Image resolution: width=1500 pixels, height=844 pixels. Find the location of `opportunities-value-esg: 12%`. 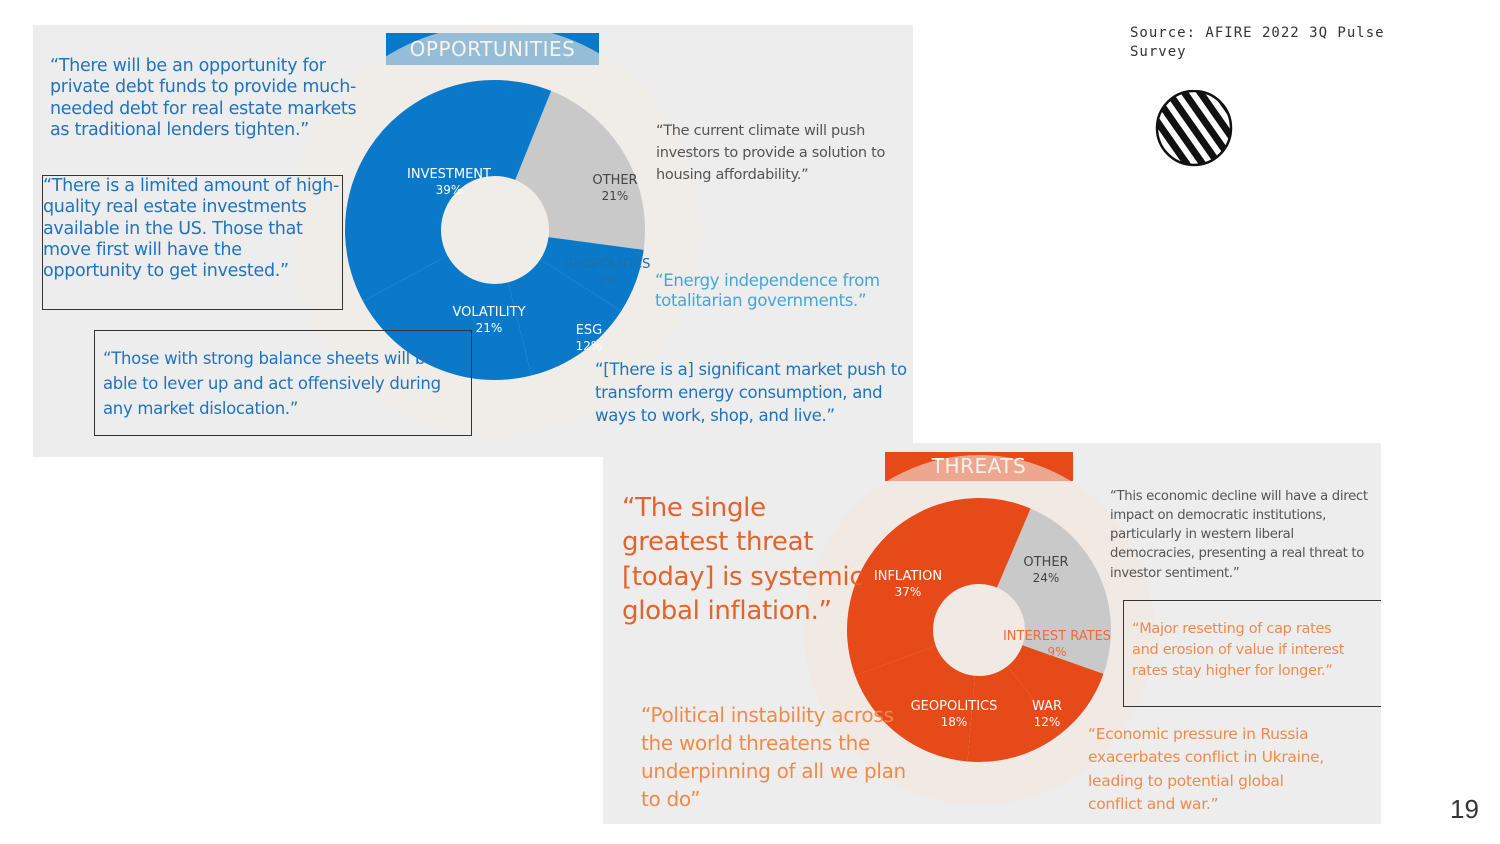

opportunities-value-esg: 12% is located at coordinates (589, 346).